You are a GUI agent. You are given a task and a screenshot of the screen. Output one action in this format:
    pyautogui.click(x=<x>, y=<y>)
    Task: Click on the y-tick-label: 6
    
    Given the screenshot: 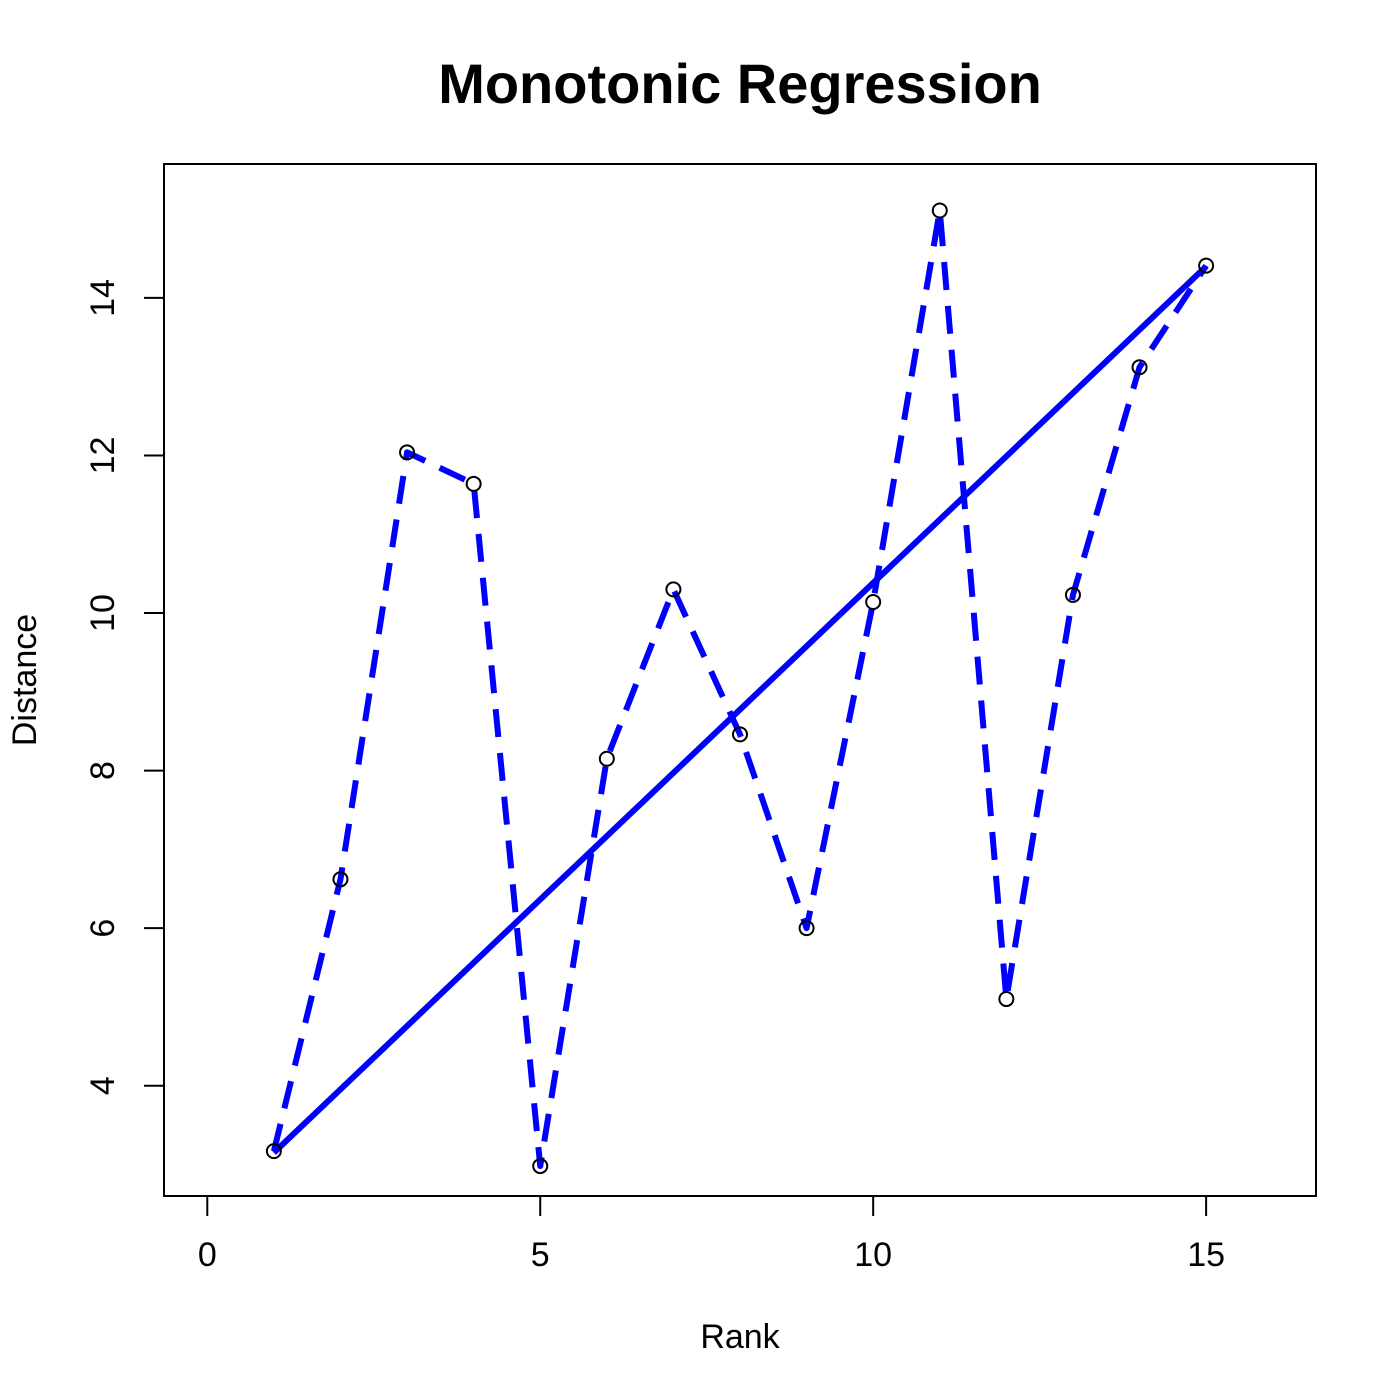 What is the action you would take?
    pyautogui.click(x=103, y=928)
    